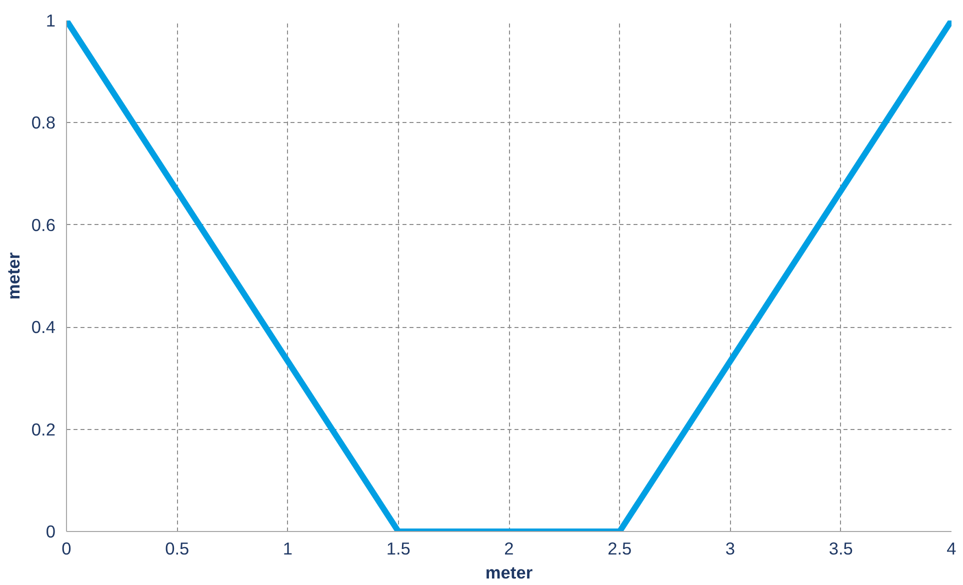 This screenshot has height=585, width=963. What do you see at coordinates (67, 548) in the screenshot?
I see `x-tick-label: 0` at bounding box center [67, 548].